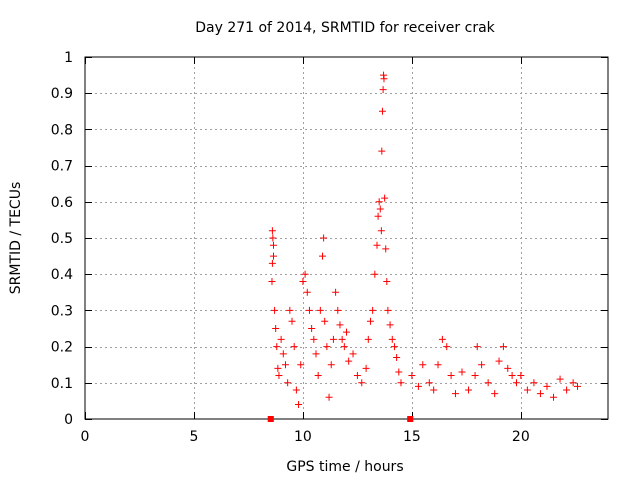 This screenshot has width=640, height=480. What do you see at coordinates (68, 58) in the screenshot?
I see `y-tick-label: 1` at bounding box center [68, 58].